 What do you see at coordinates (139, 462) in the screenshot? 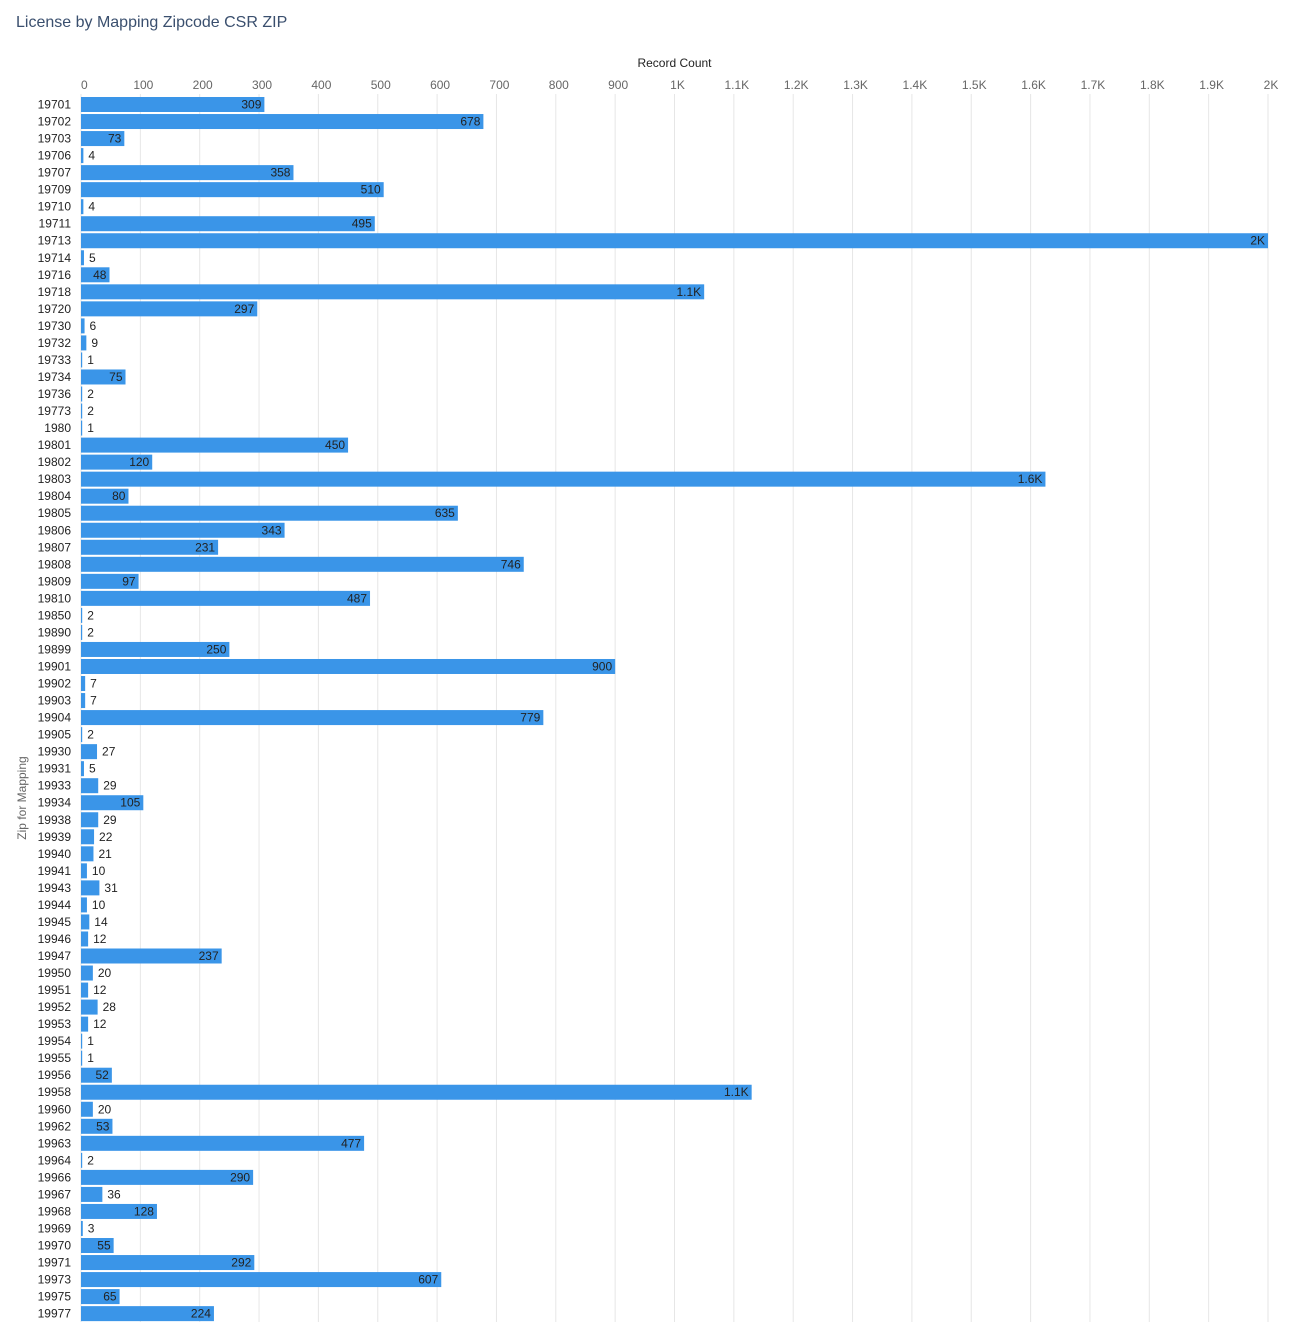
I see `bar-value-label: 120` at bounding box center [139, 462].